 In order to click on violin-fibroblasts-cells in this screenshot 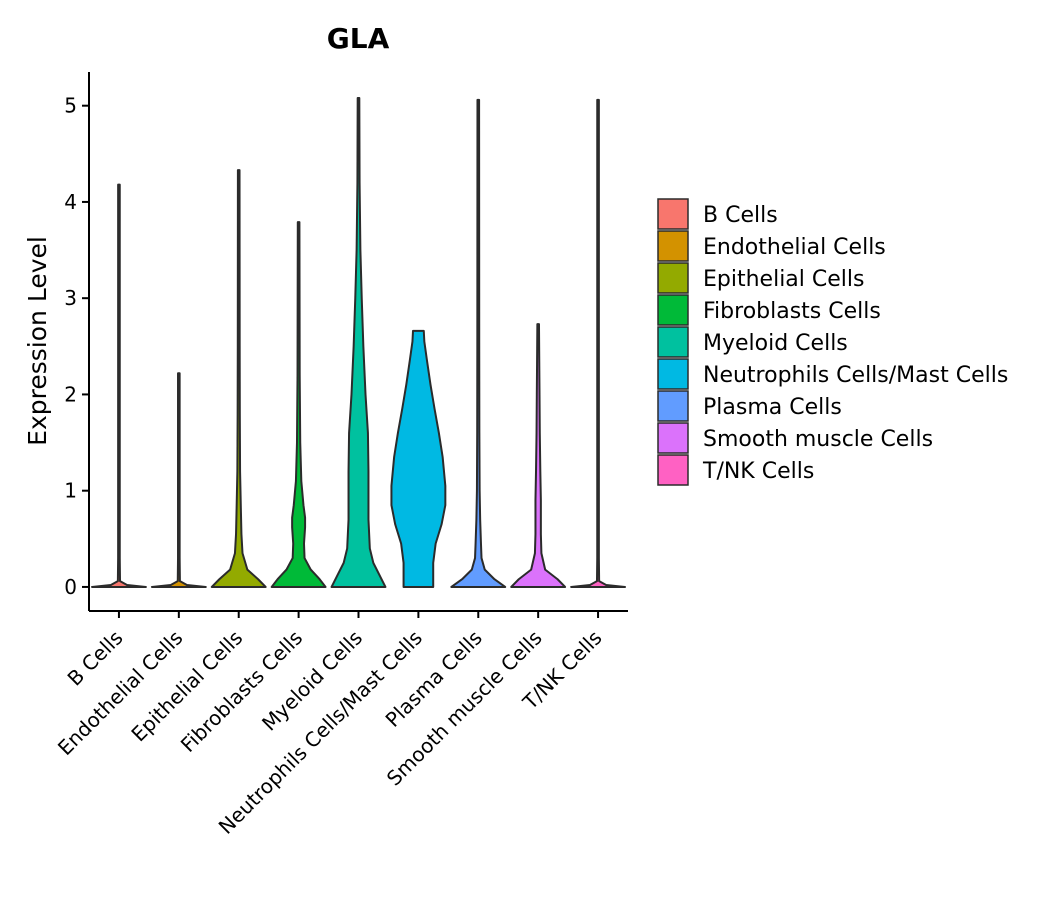, I will do `click(298, 404)`.